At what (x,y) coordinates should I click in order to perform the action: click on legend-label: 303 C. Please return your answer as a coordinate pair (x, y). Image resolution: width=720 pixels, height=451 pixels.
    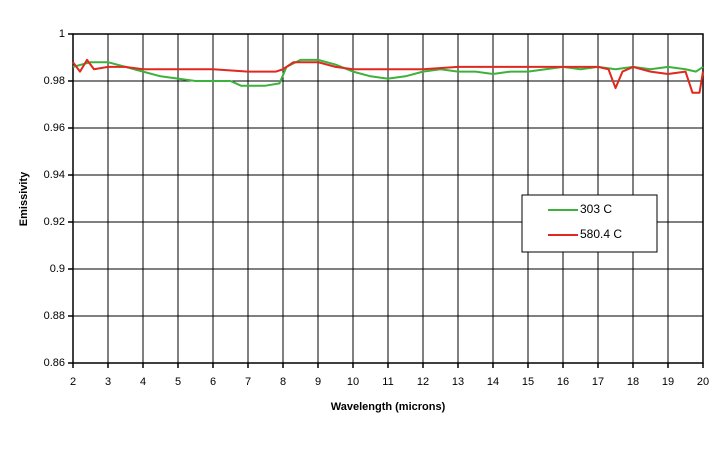
    Looking at the image, I should click on (596, 209).